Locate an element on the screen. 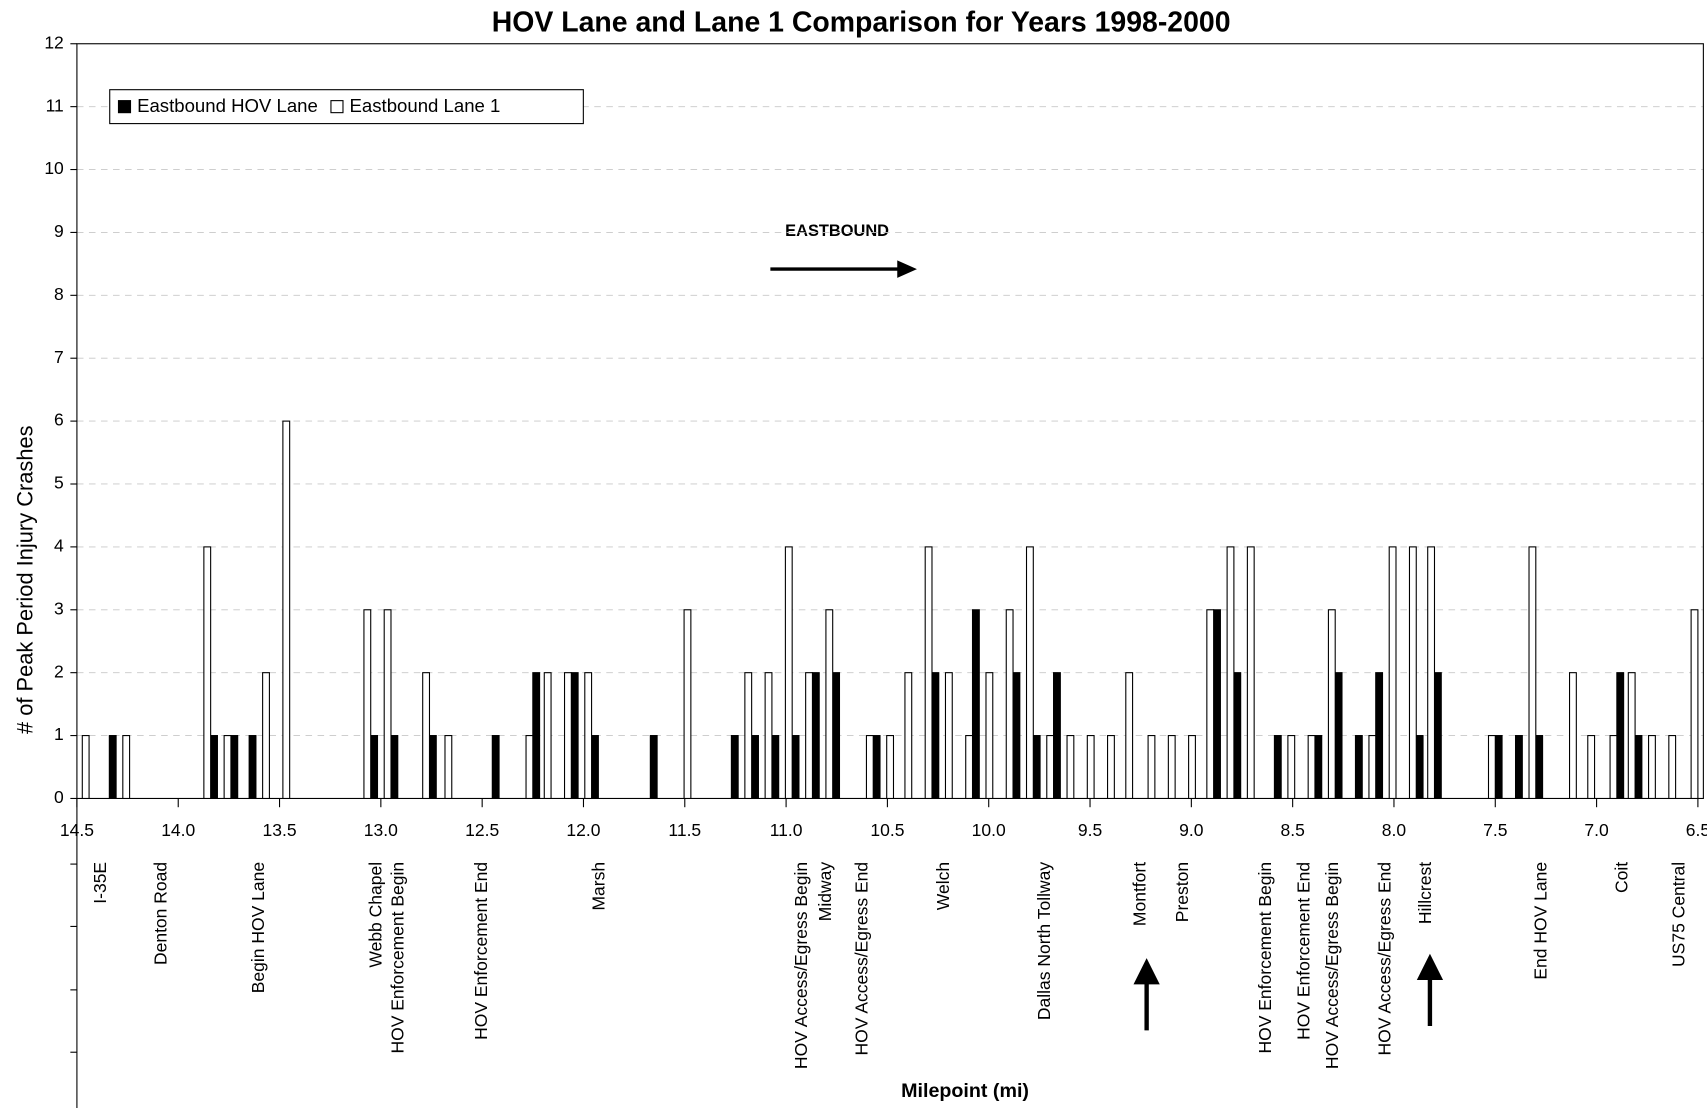 The width and height of the screenshot is (1707, 1108). landmark-label: Denton Road is located at coordinates (161, 913).